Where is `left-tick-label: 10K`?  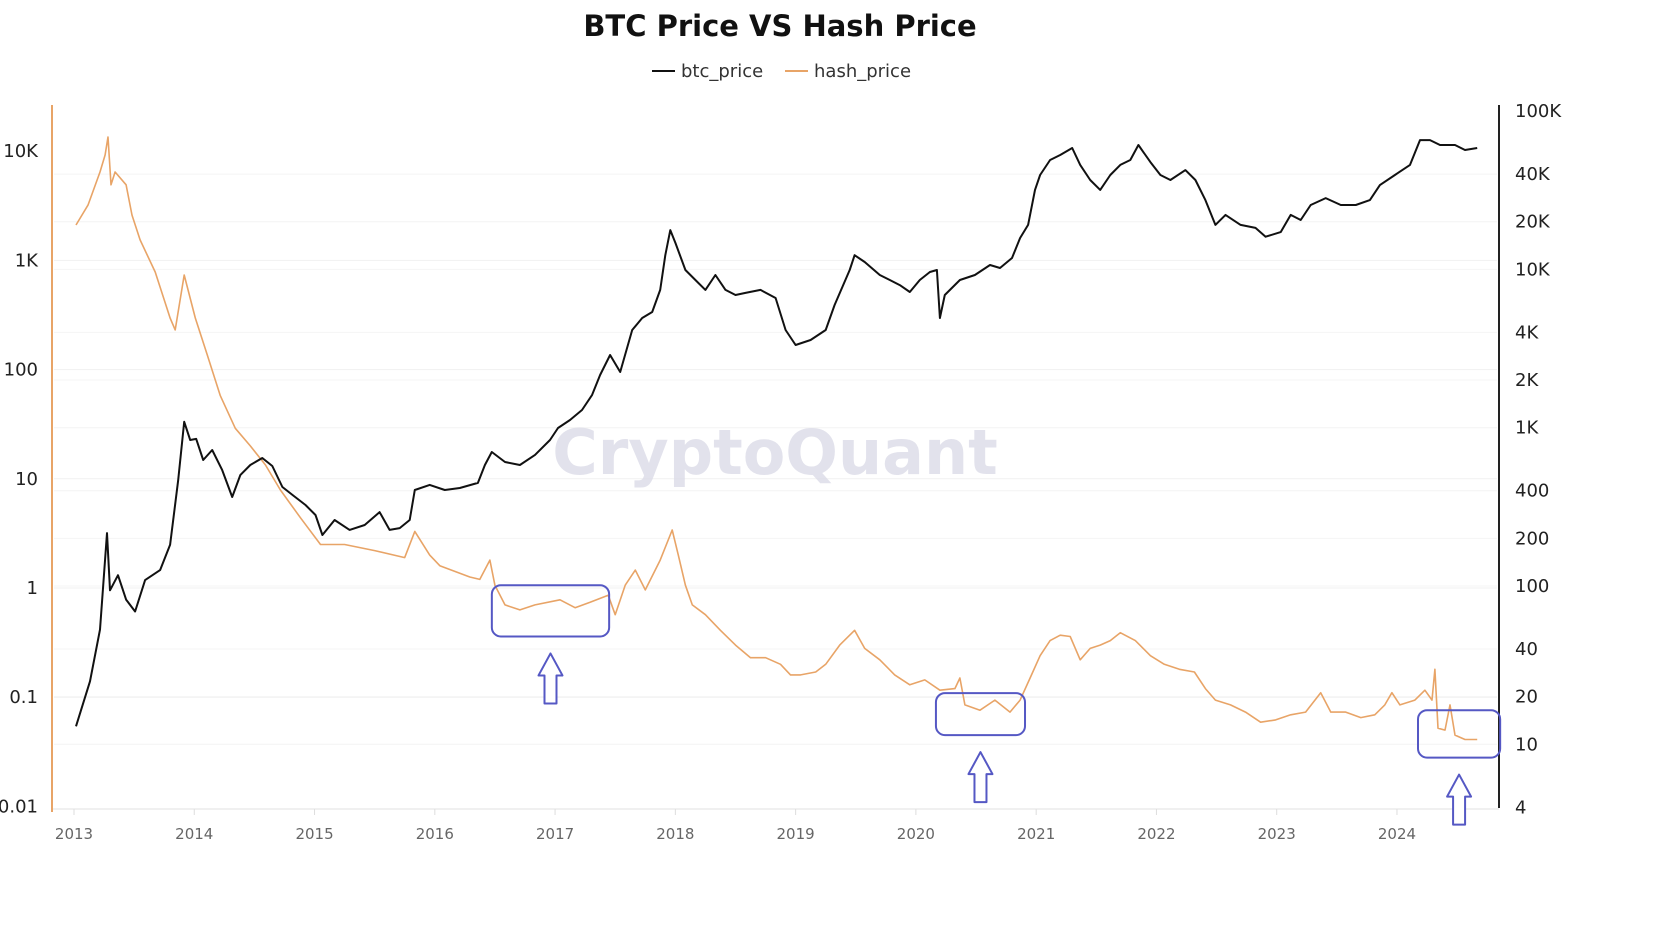
left-tick-label: 10K is located at coordinates (21, 151).